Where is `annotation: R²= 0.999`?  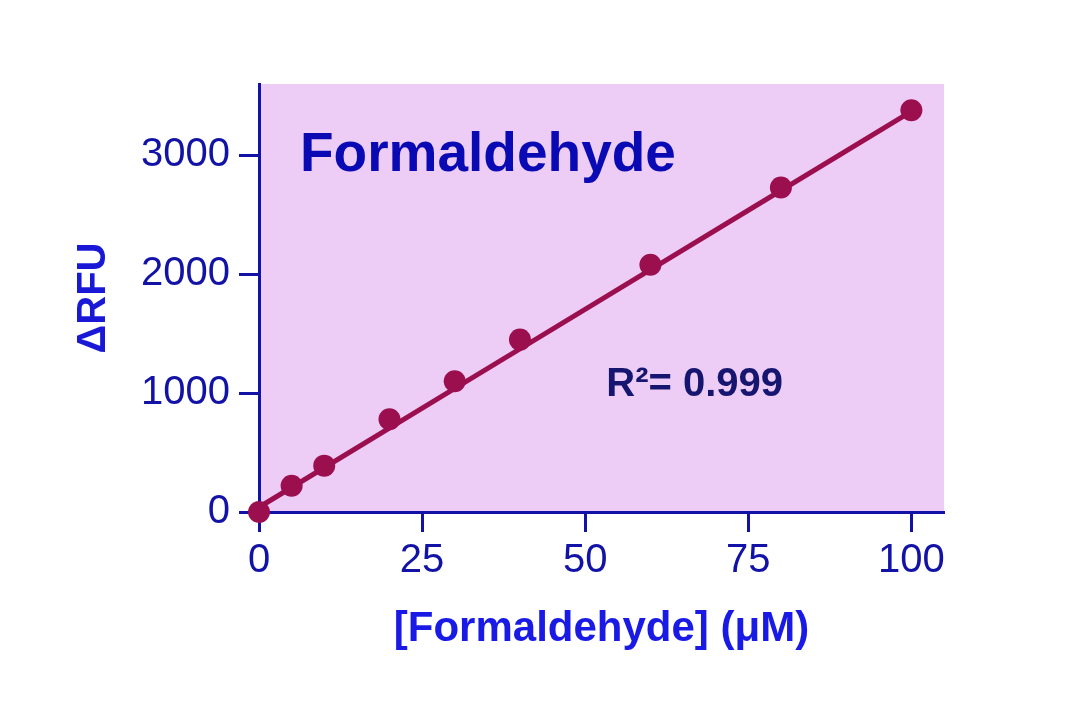
annotation: R²= 0.999 is located at coordinates (695, 382).